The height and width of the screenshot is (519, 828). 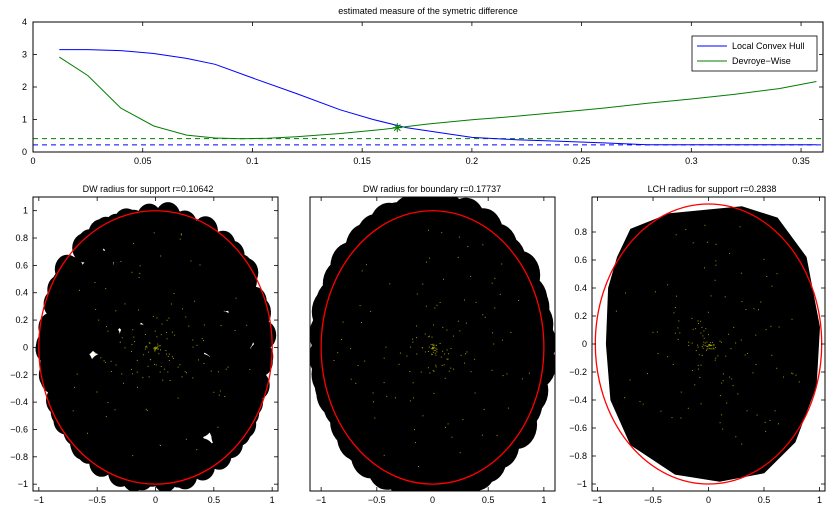 What do you see at coordinates (272, 500) in the screenshot?
I see `x-tick-label: 1` at bounding box center [272, 500].